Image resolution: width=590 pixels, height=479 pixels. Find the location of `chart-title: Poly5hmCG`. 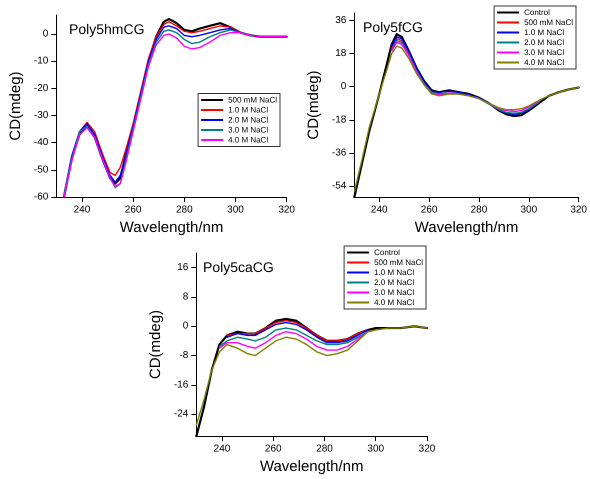

chart-title: Poly5hmCG is located at coordinates (106, 29).